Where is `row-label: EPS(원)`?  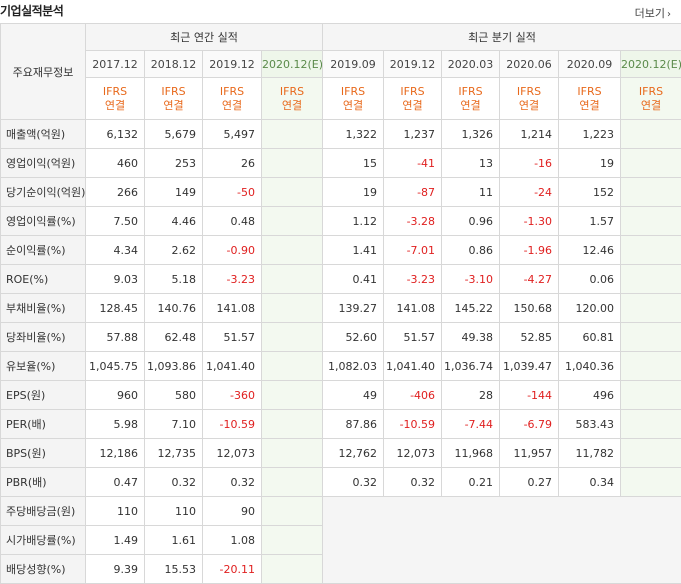
row-label: EPS(원) is located at coordinates (43, 395).